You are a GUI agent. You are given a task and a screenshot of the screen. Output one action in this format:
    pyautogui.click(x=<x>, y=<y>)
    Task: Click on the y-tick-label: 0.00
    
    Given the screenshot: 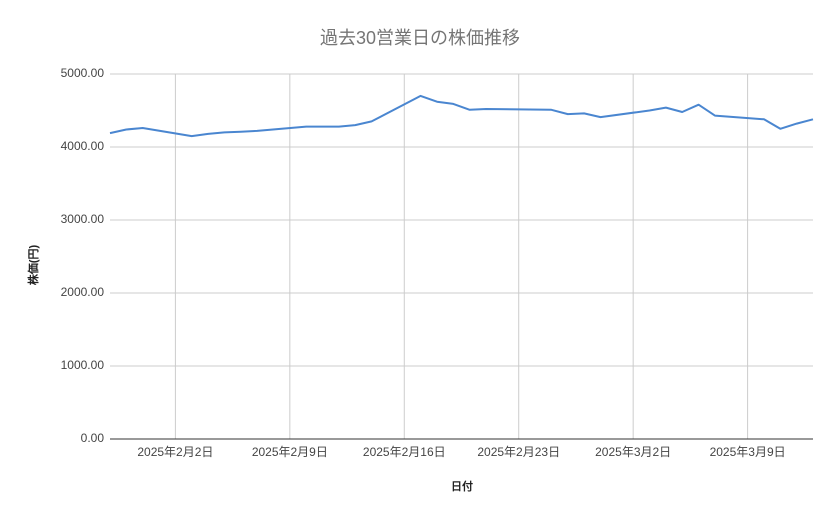 What is the action you would take?
    pyautogui.click(x=93, y=438)
    